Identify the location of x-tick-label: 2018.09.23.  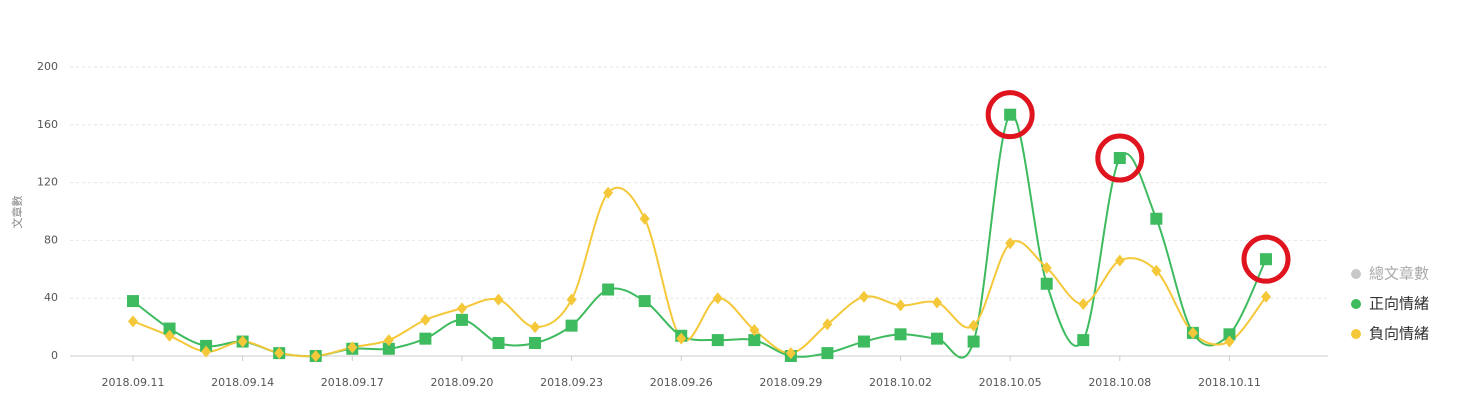
(571, 382).